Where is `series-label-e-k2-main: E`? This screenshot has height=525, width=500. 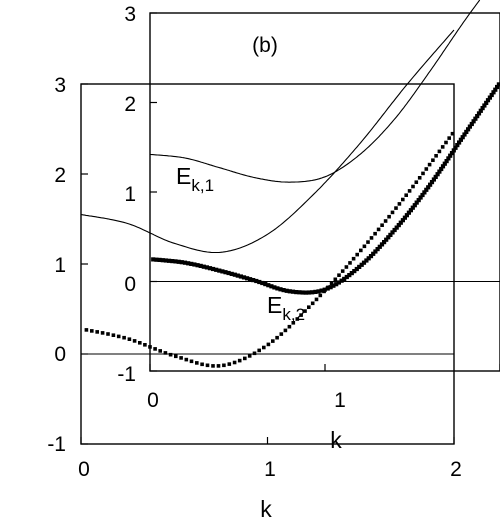 series-label-e-k2-main: E is located at coordinates (274, 305).